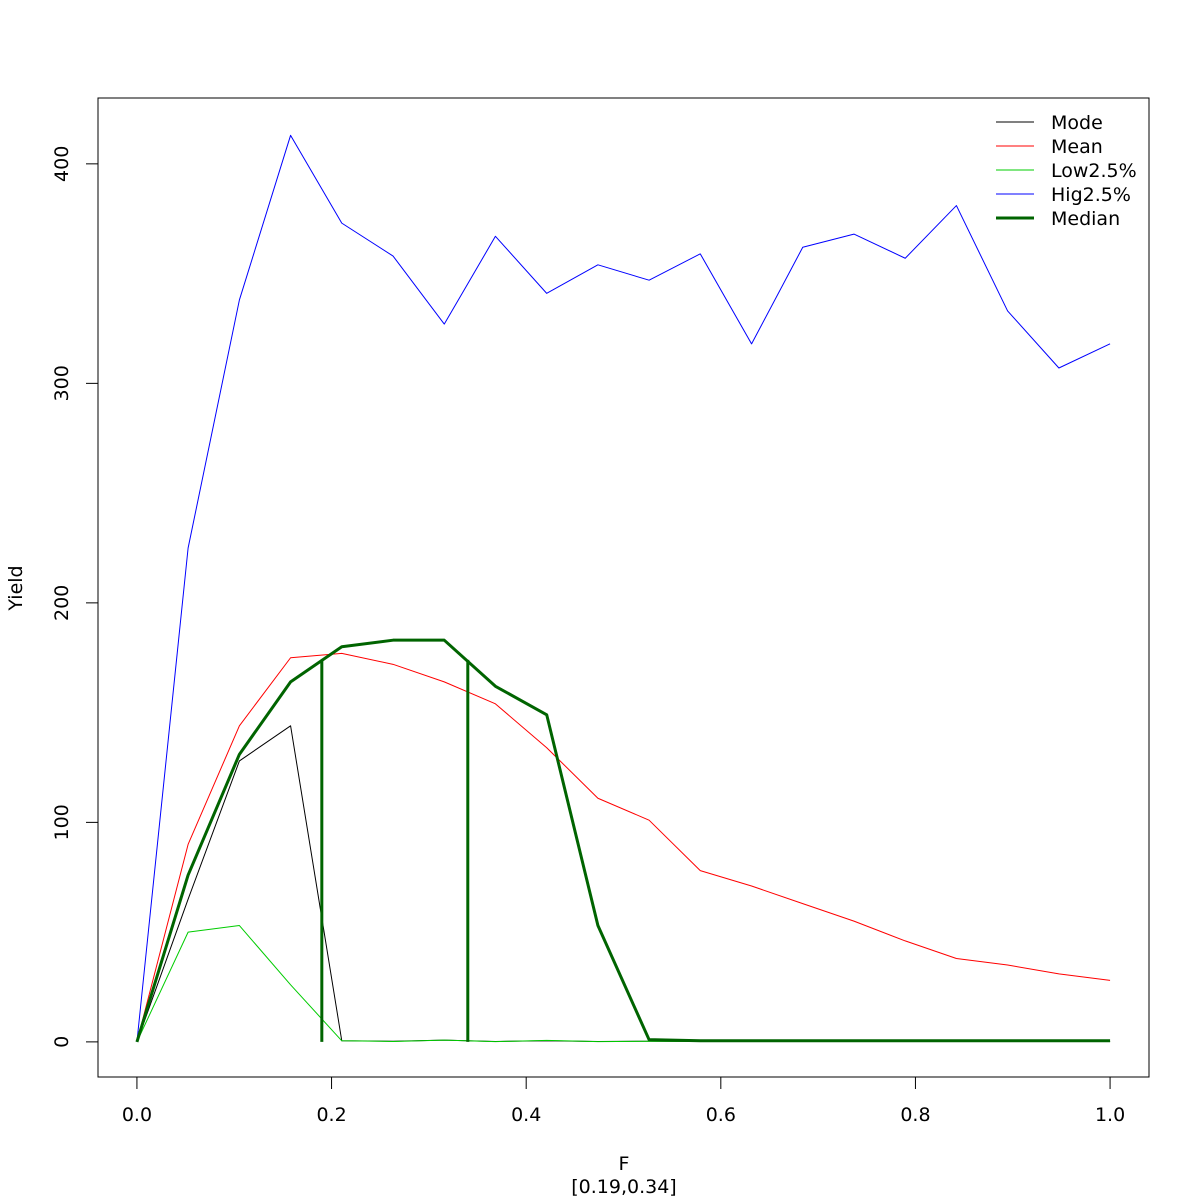 The height and width of the screenshot is (1200, 1200). I want to click on legend-label: Low2.5%, so click(1094, 171).